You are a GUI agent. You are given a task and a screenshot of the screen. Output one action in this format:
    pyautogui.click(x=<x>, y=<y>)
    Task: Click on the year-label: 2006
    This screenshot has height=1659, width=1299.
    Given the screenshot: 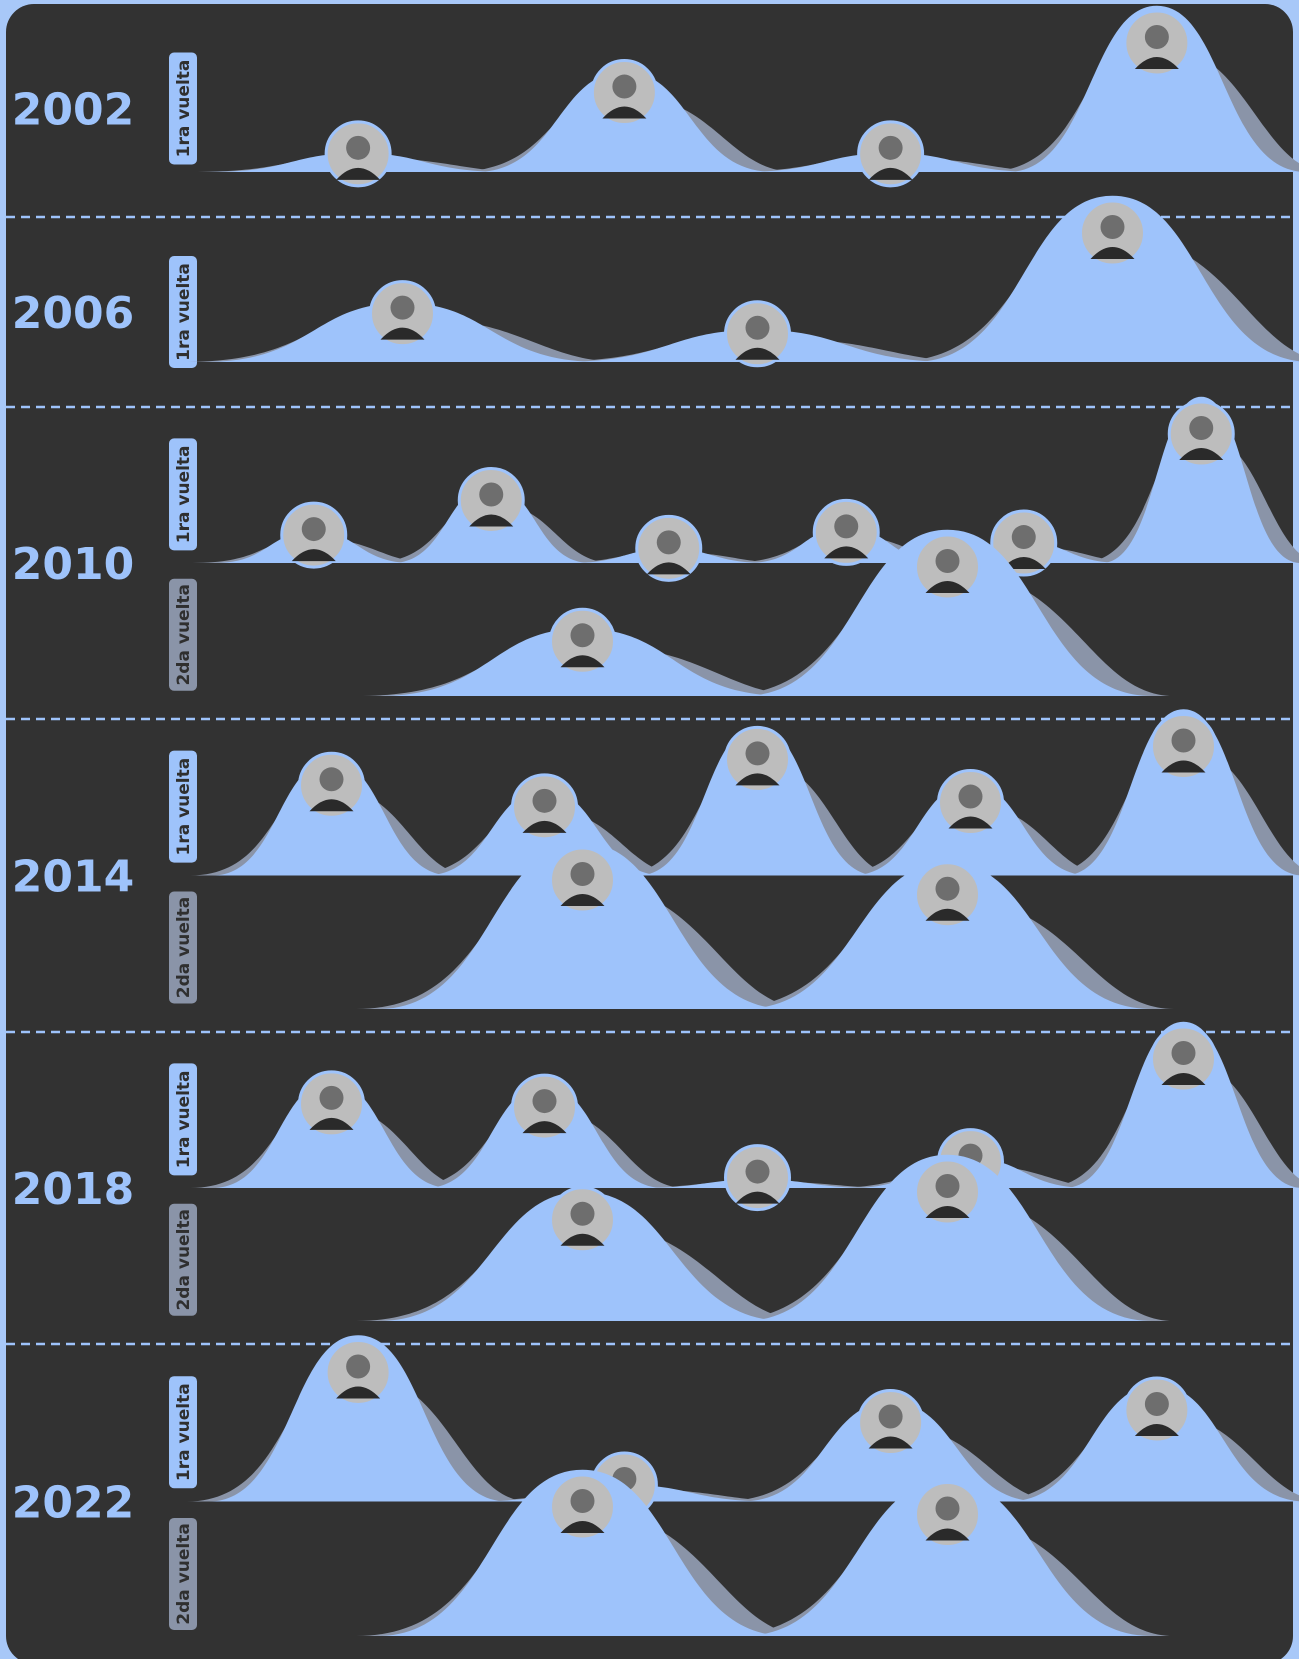 What is the action you would take?
    pyautogui.click(x=73, y=313)
    